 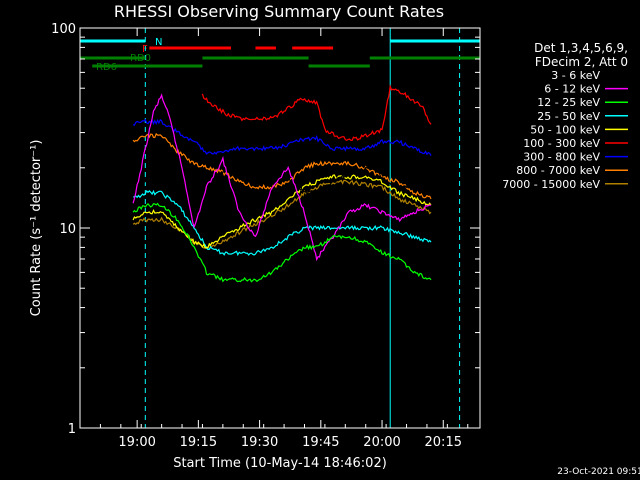 I want to click on legend-label-50-100-kev: 50 - 100 keV, so click(x=565, y=129).